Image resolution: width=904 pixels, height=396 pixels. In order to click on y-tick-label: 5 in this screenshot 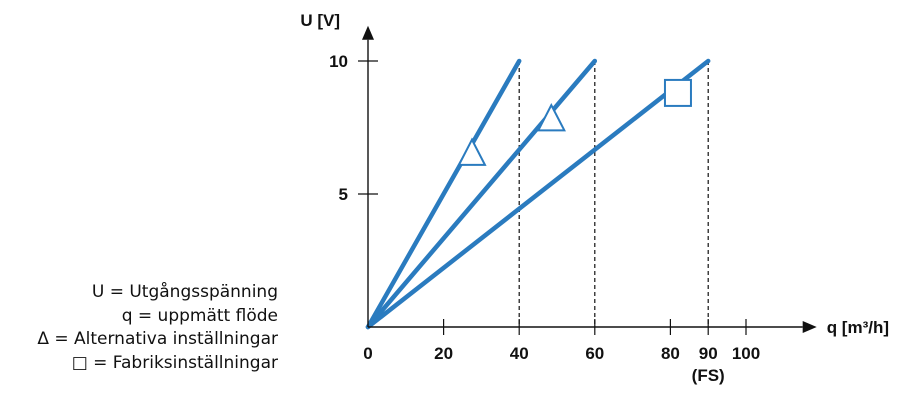, I will do `click(343, 194)`.